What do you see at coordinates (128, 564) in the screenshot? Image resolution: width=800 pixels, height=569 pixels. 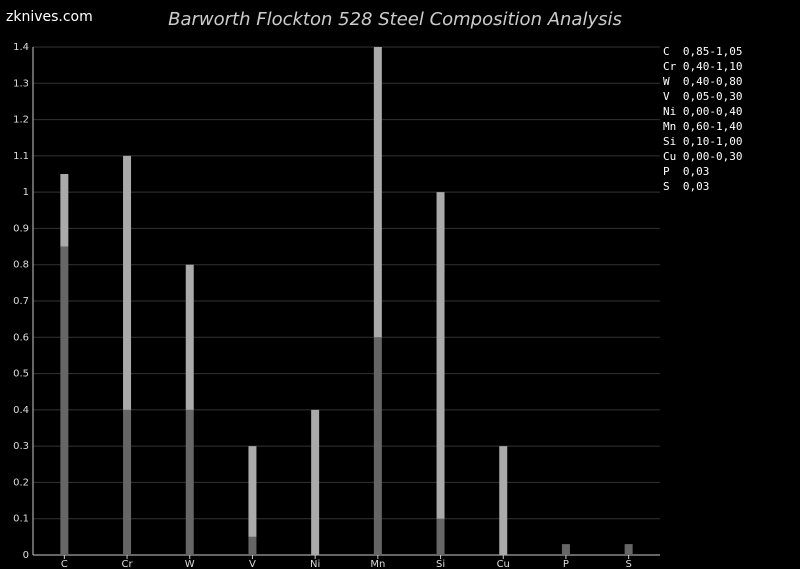 I see `x-tick-label: Cr` at bounding box center [128, 564].